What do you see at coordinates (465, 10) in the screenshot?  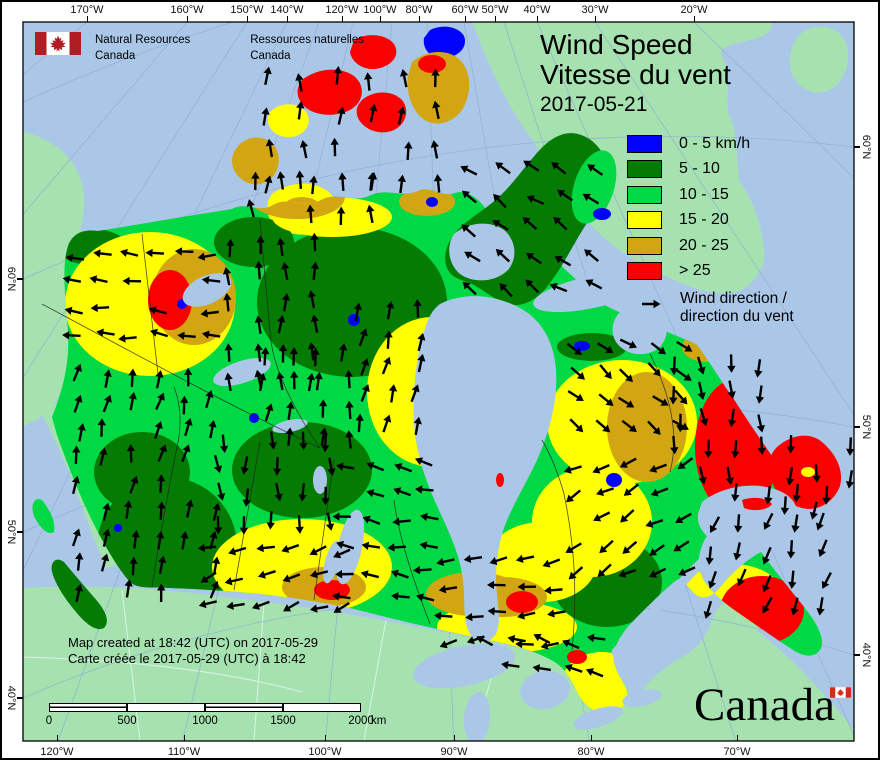 I see `longitude-label-top: 60°W` at bounding box center [465, 10].